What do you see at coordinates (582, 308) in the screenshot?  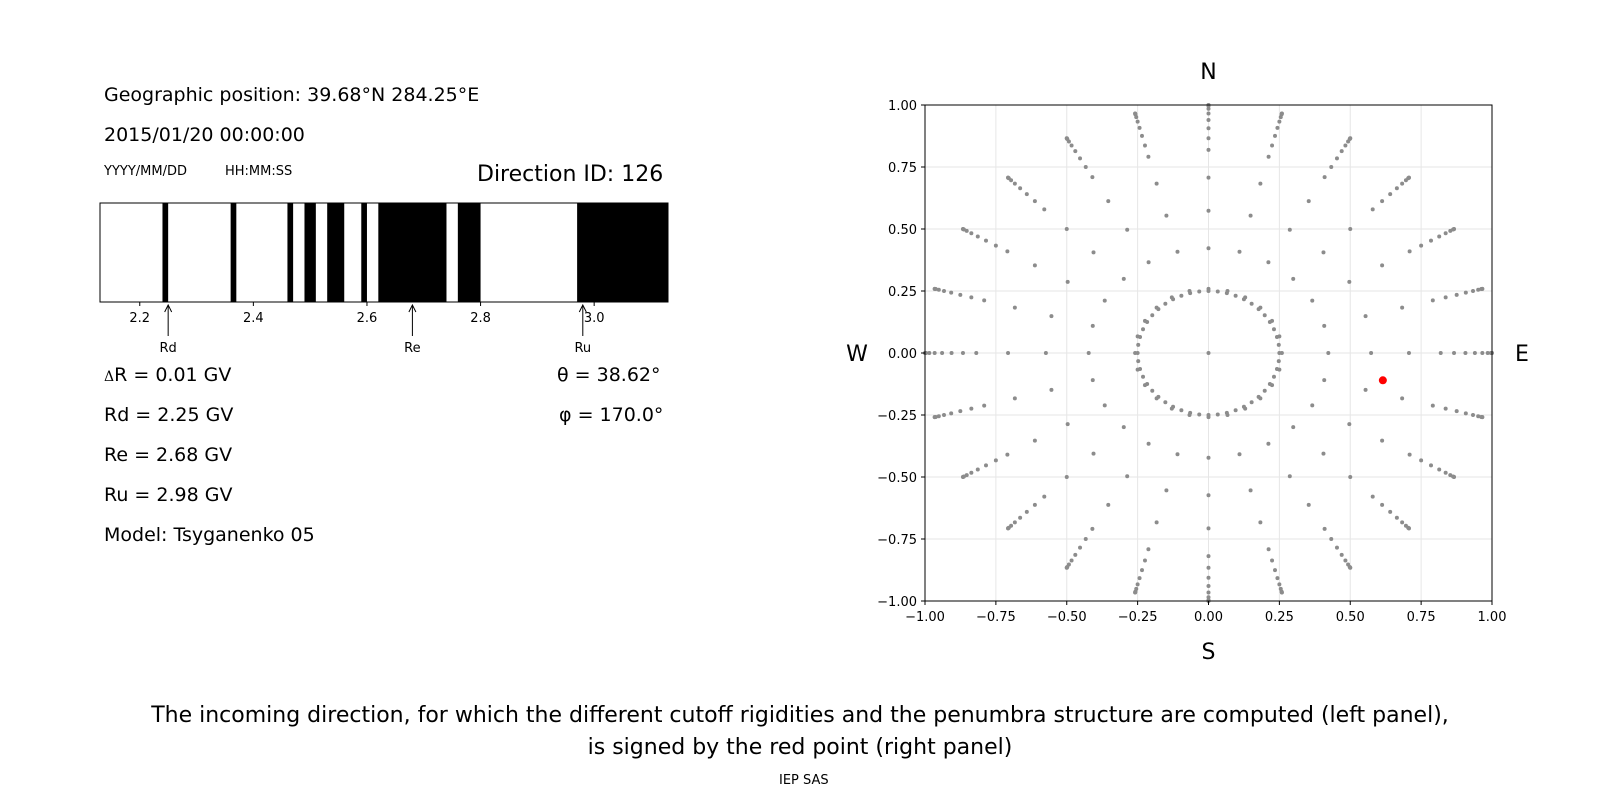 I see `marker-arrowhead` at bounding box center [582, 308].